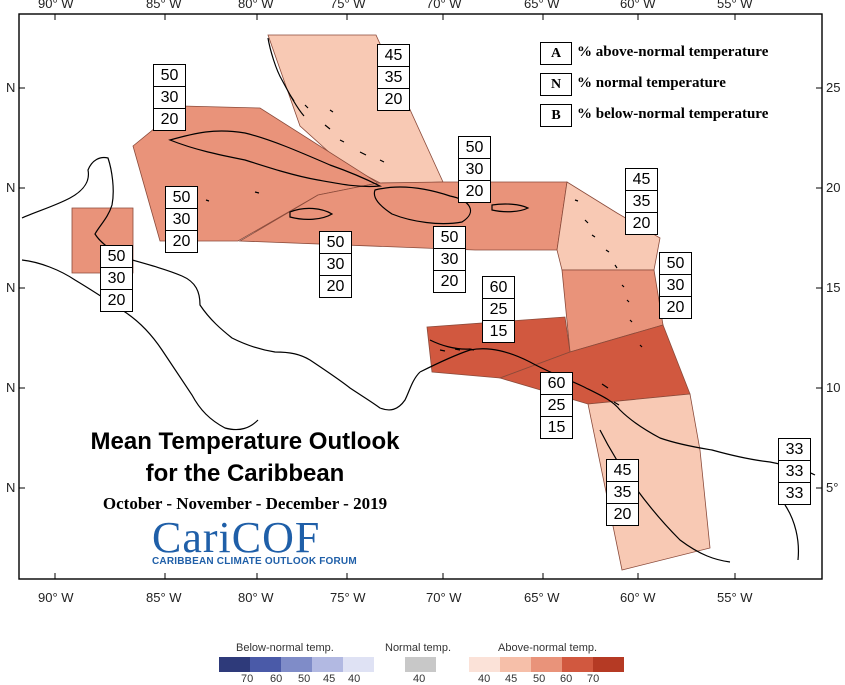  Describe the element at coordinates (833, 187) in the screenshot. I see `lat-tick-right: 20` at that location.